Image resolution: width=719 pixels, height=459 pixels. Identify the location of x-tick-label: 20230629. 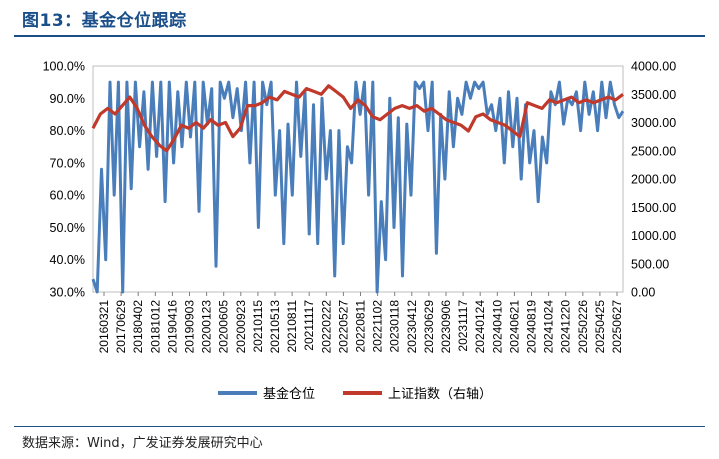
(429, 327).